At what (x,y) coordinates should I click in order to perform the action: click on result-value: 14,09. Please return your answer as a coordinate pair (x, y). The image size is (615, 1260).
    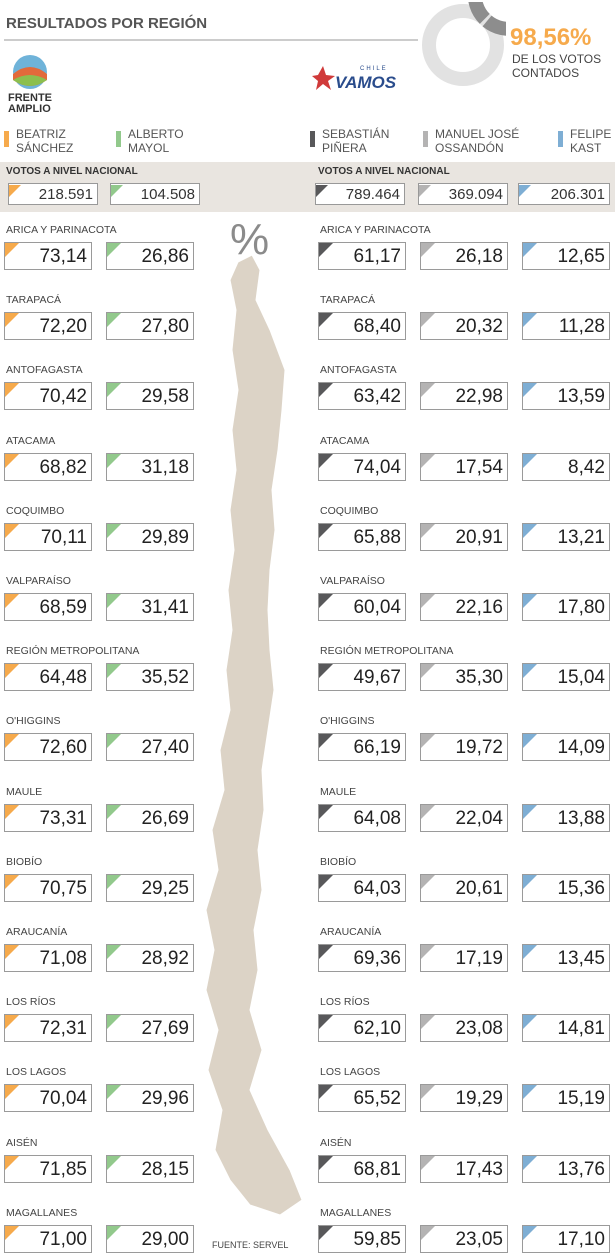
    Looking at the image, I should click on (581, 748).